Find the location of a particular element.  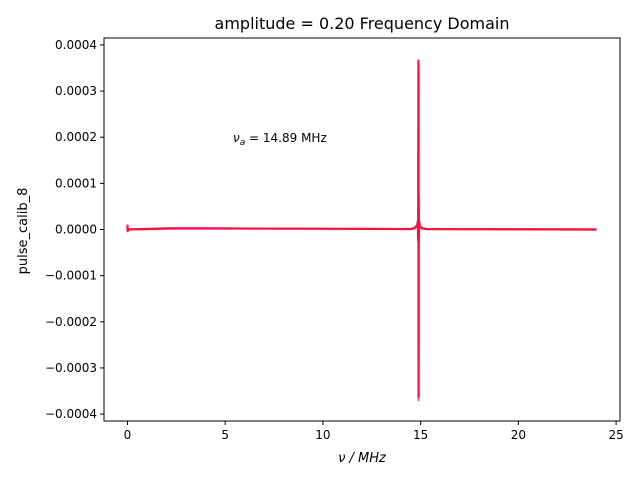

x-tick-label: 20 is located at coordinates (518, 435).